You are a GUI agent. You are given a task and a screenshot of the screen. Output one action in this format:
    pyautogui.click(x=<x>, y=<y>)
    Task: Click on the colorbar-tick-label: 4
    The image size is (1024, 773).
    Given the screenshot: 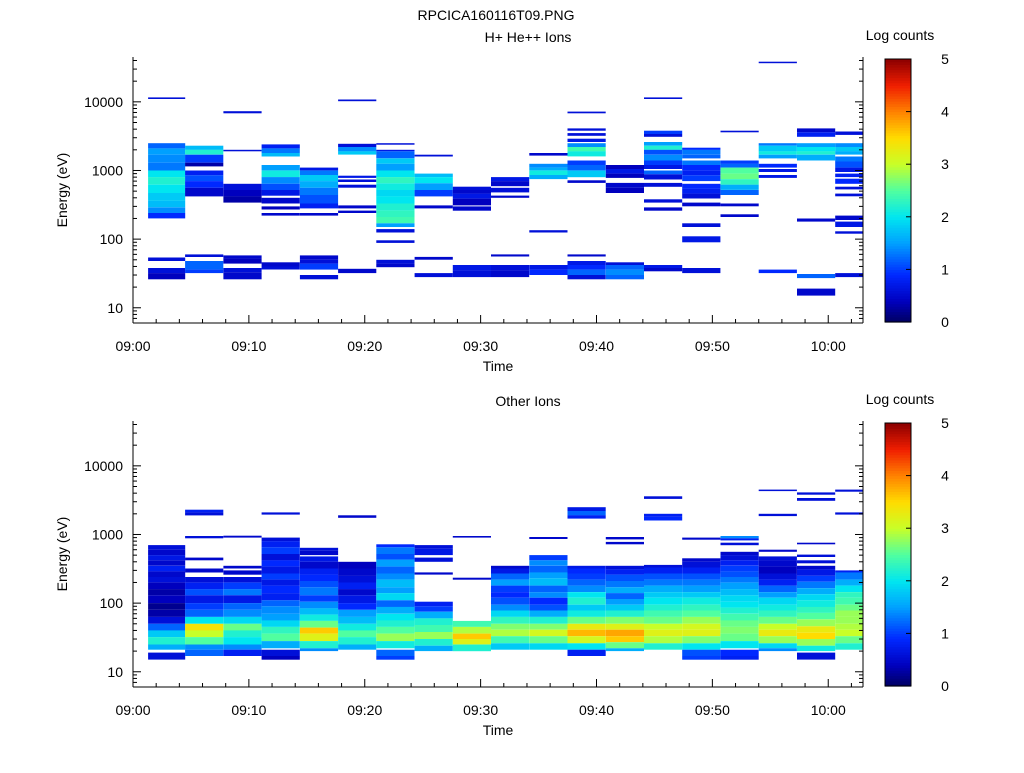 What is the action you would take?
    pyautogui.click(x=945, y=476)
    